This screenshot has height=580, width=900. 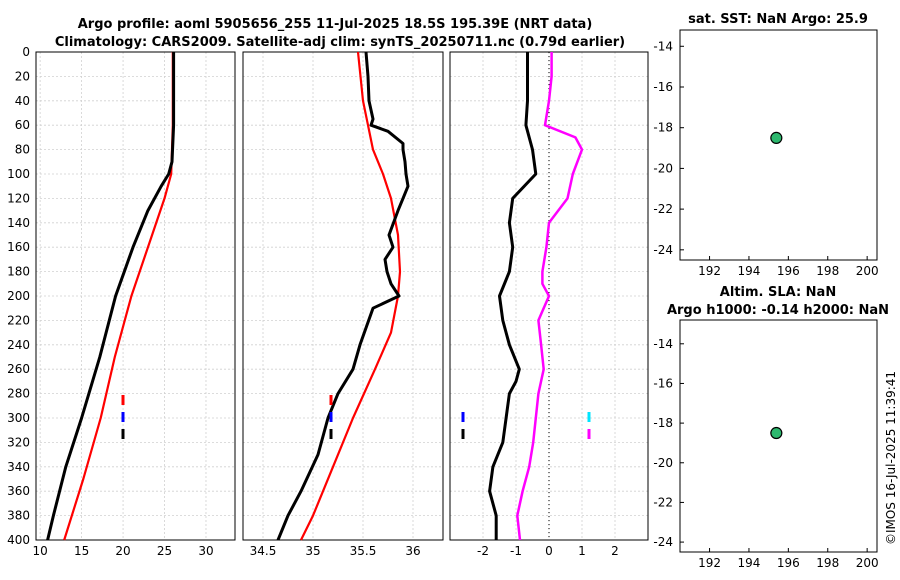 I want to click on y-tick-label: 380, so click(x=18, y=516).